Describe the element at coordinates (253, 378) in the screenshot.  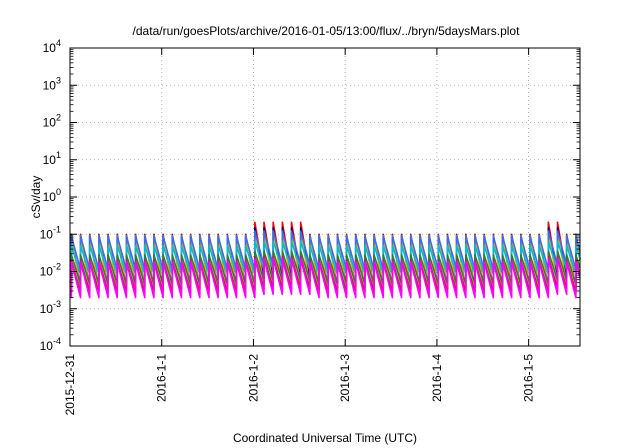
I see `x-tick-label: 2016-1-2` at that location.